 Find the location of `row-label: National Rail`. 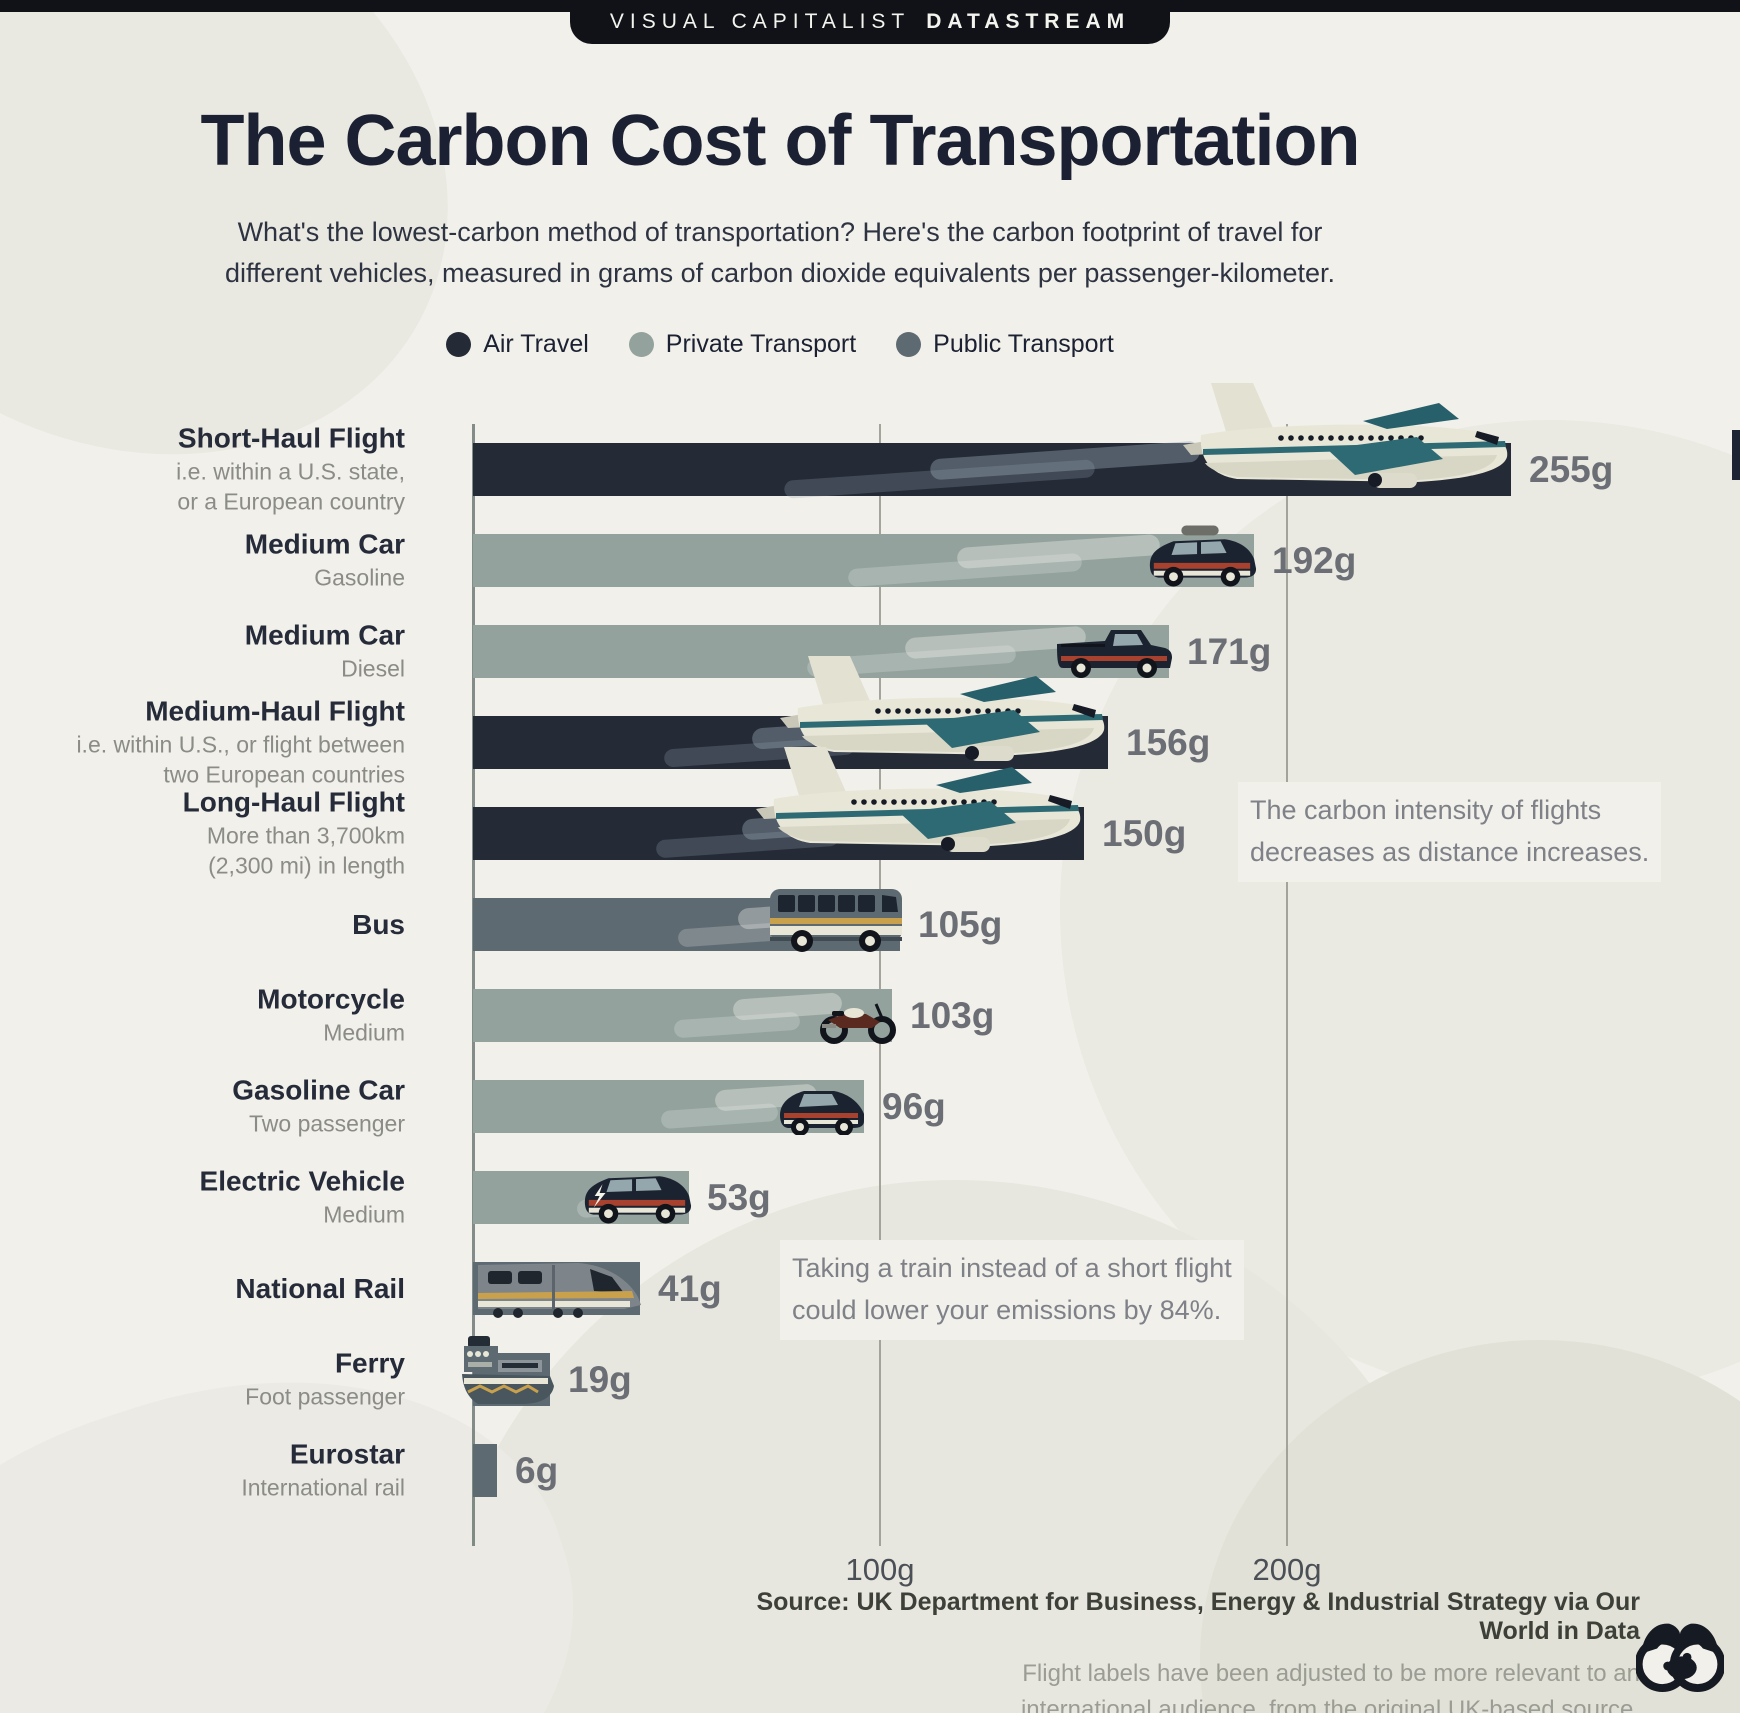

row-label: National Rail is located at coordinates (202, 1288).